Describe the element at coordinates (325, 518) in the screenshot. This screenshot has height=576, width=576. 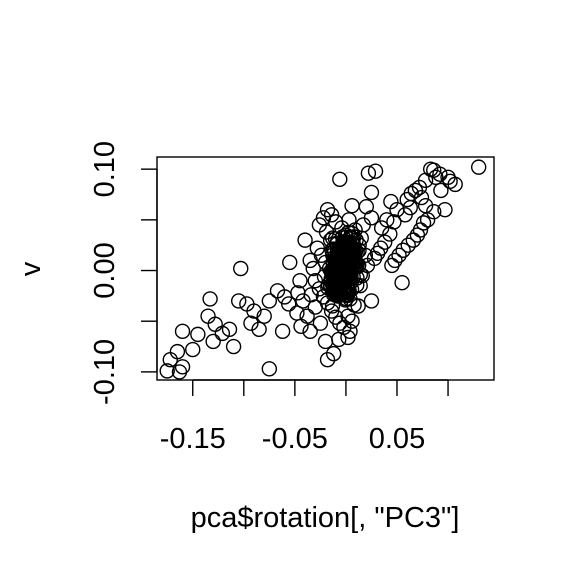
I see `x-axis-label: pca$rotation[, "PC3"]` at that location.